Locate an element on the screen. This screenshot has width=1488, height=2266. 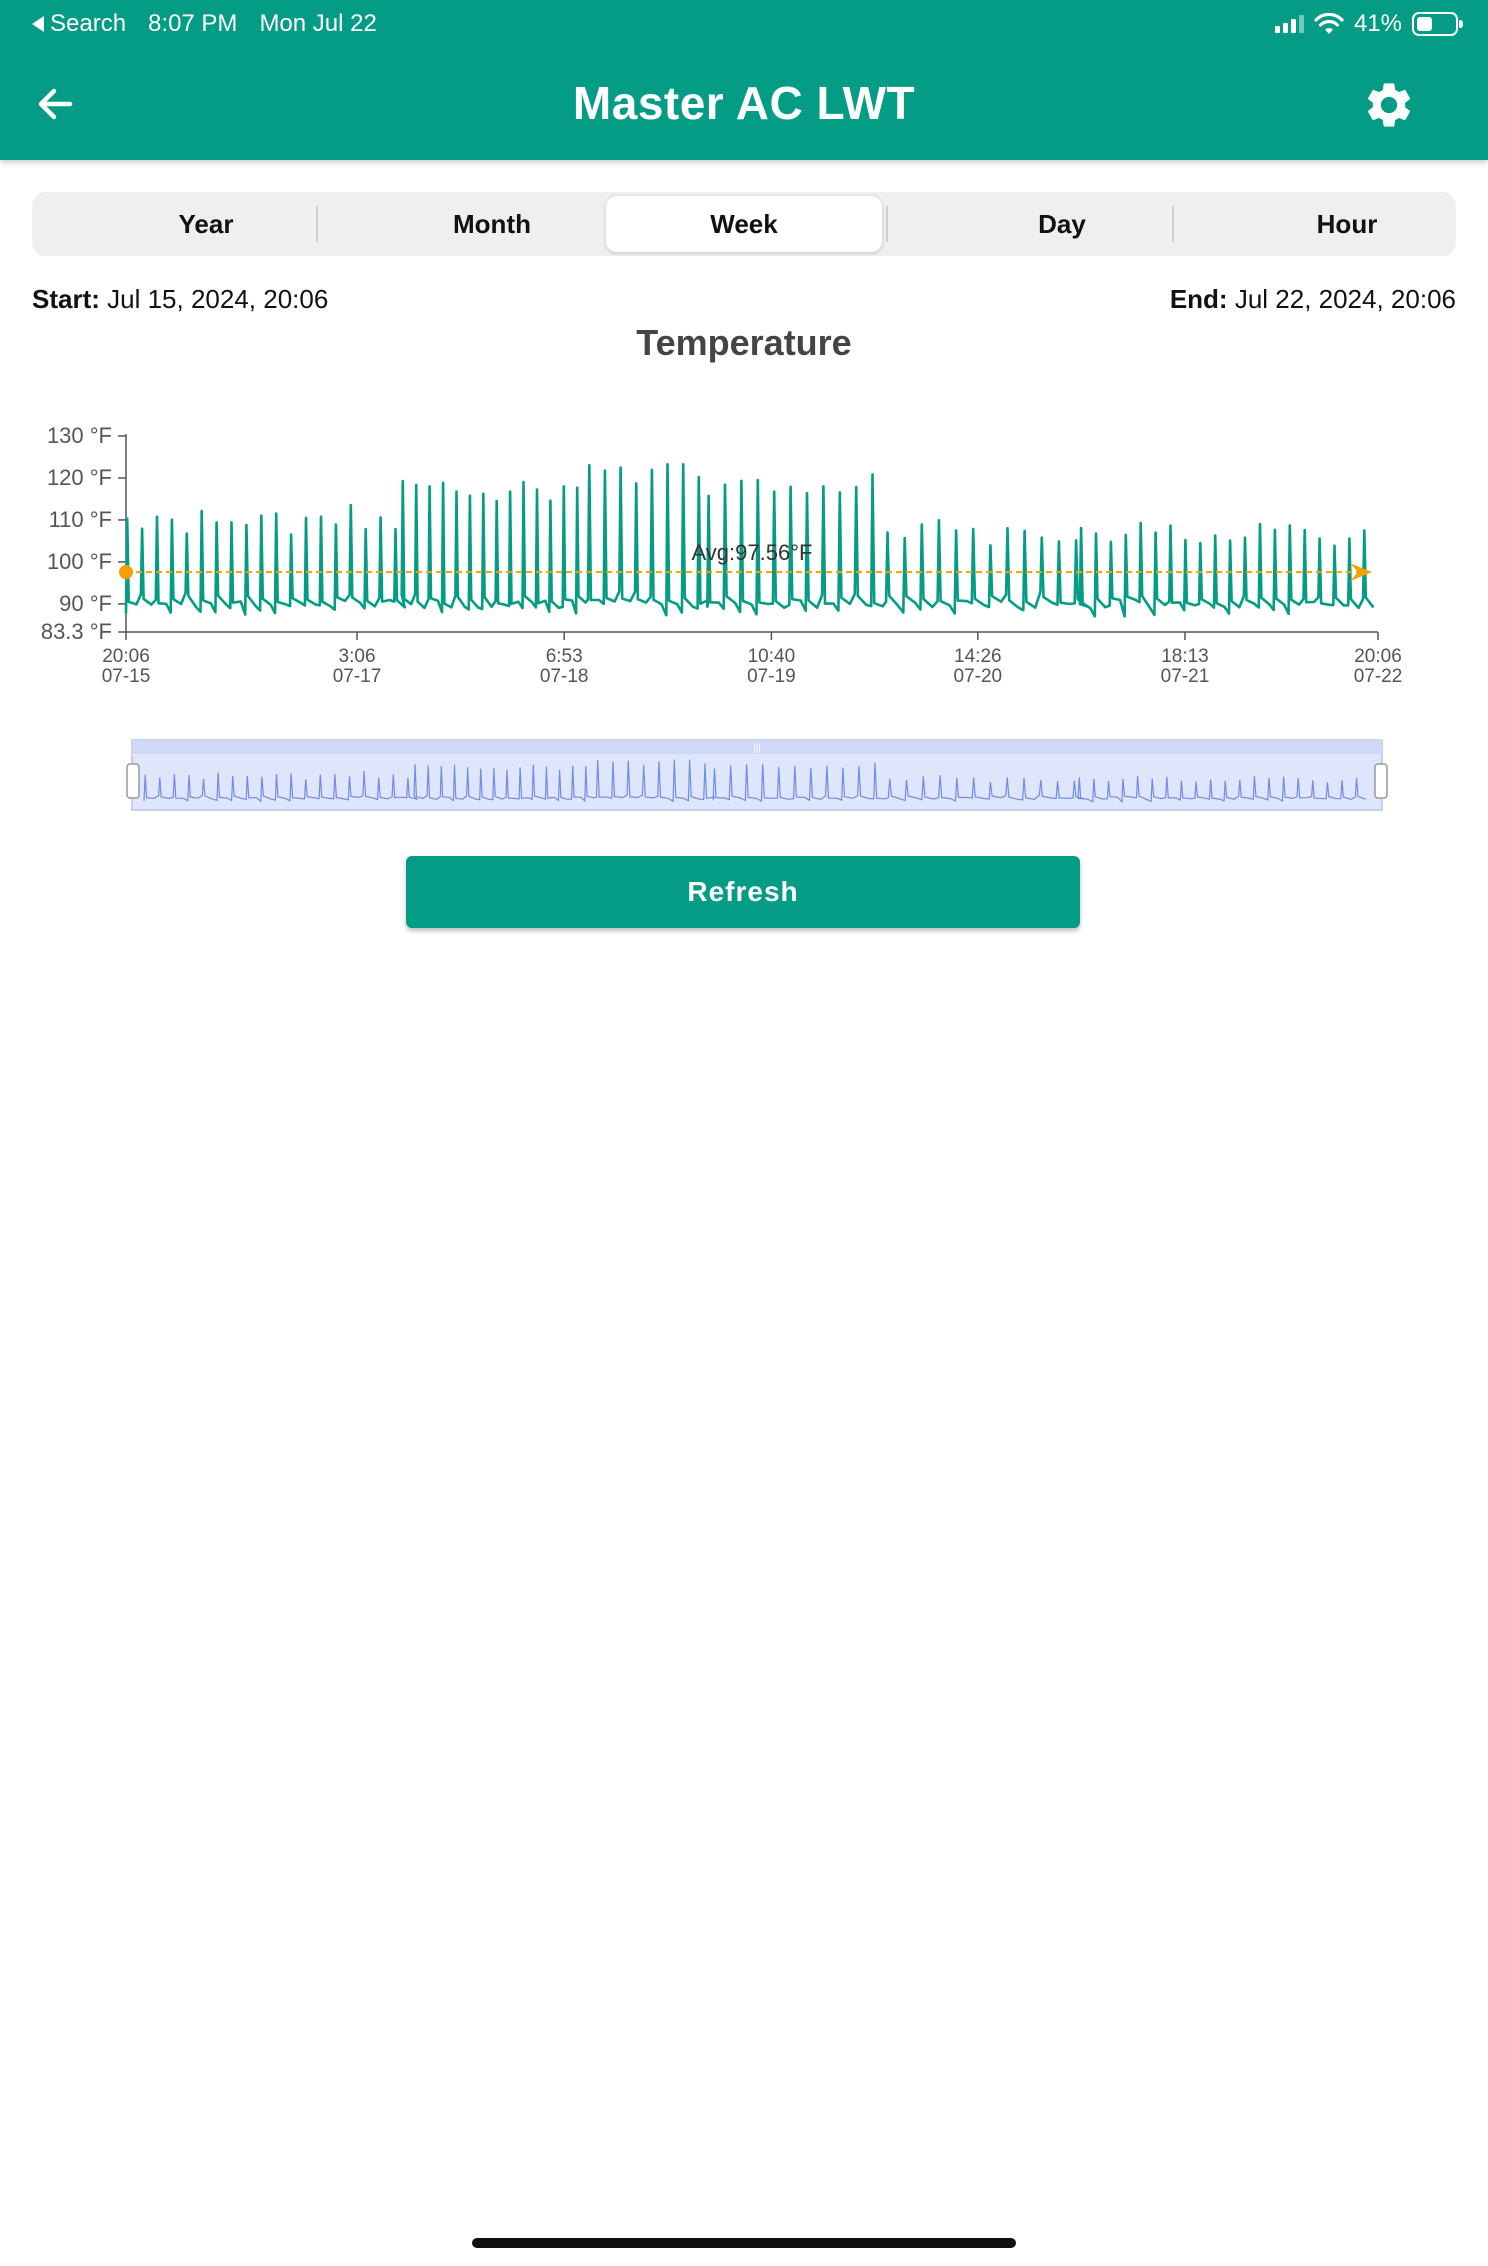
app-bar: Master AC LWT is located at coordinates (744, 104).